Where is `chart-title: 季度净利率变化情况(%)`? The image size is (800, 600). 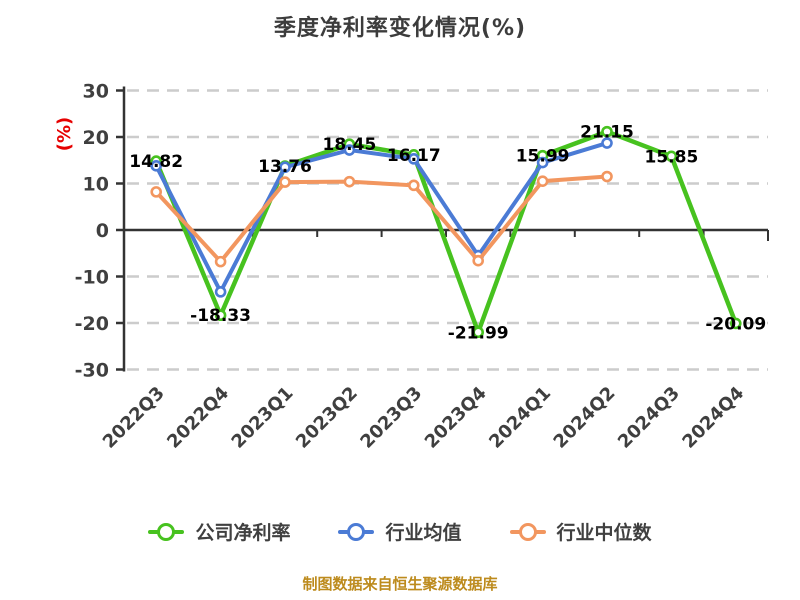
chart-title: 季度净利率变化情况(%) is located at coordinates (400, 28).